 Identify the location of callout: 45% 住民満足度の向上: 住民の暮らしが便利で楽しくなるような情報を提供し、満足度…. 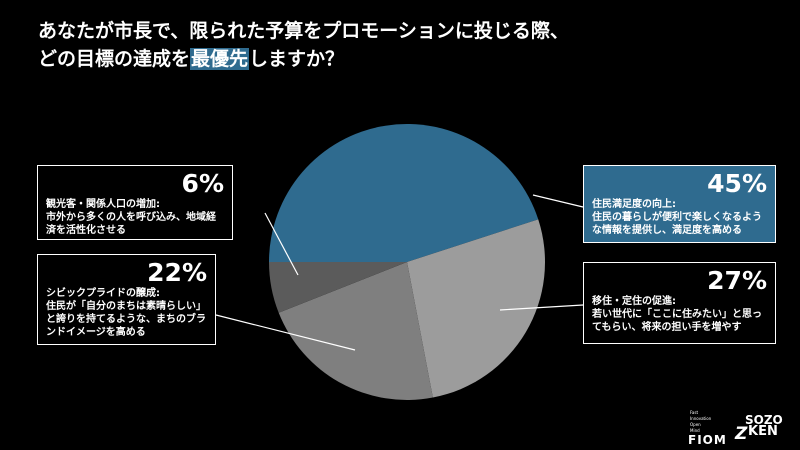
(679, 204).